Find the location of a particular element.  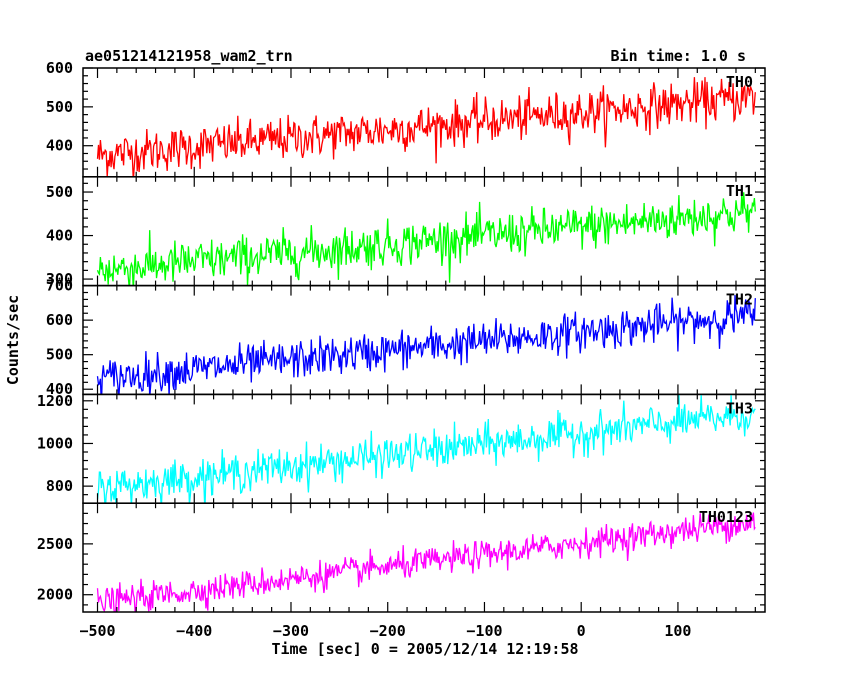

x-tick-label: −300 is located at coordinates (291, 631).